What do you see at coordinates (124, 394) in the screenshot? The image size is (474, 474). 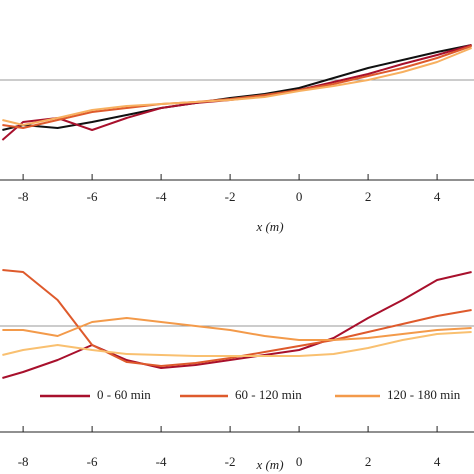 I see `legend-label: 0 - 60 min` at bounding box center [124, 394].